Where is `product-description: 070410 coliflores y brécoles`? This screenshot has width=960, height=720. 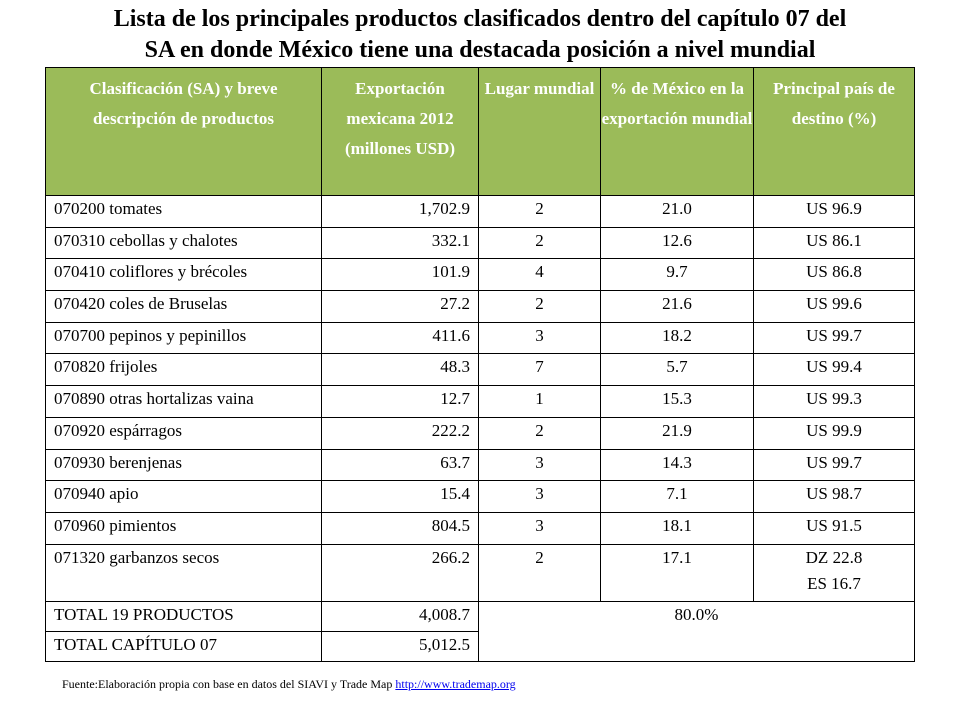
product-description: 070410 coliflores y brécoles is located at coordinates (183, 275).